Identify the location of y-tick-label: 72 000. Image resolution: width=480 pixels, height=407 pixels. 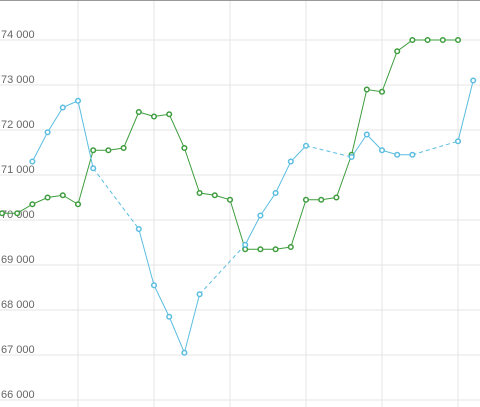
(18, 125).